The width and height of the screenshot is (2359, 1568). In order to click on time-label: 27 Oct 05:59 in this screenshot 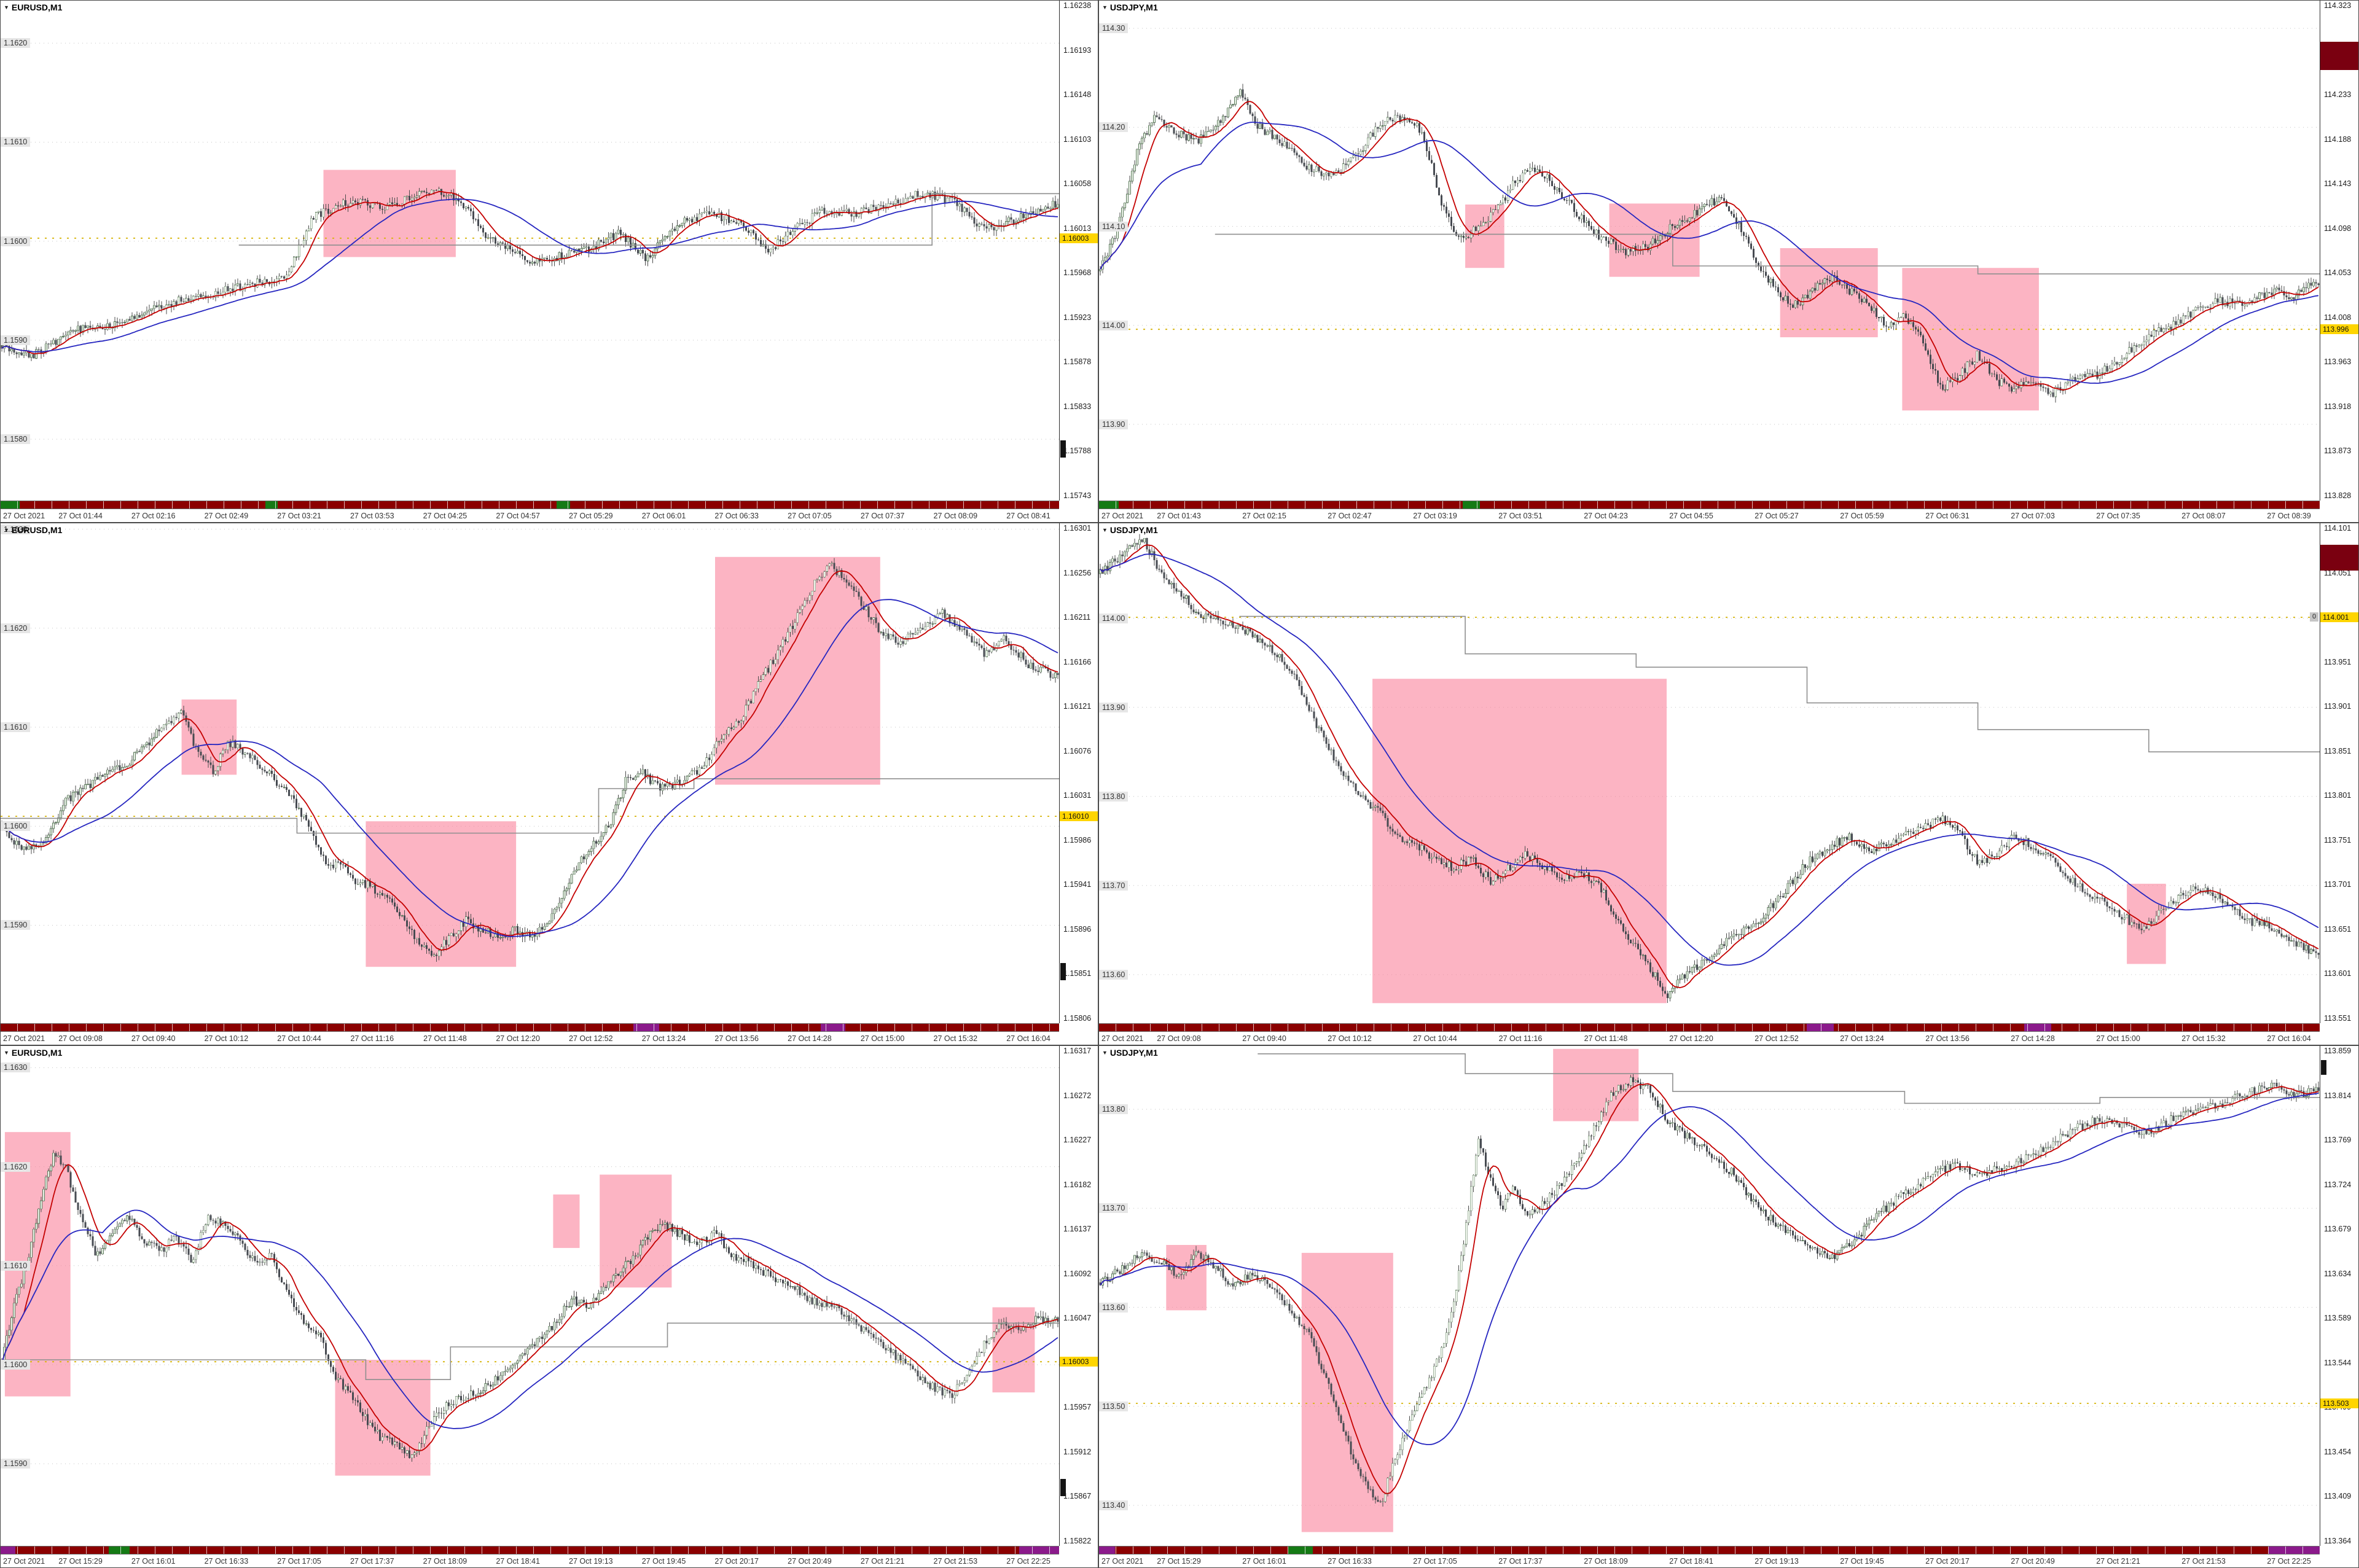, I will do `click(1862, 516)`.